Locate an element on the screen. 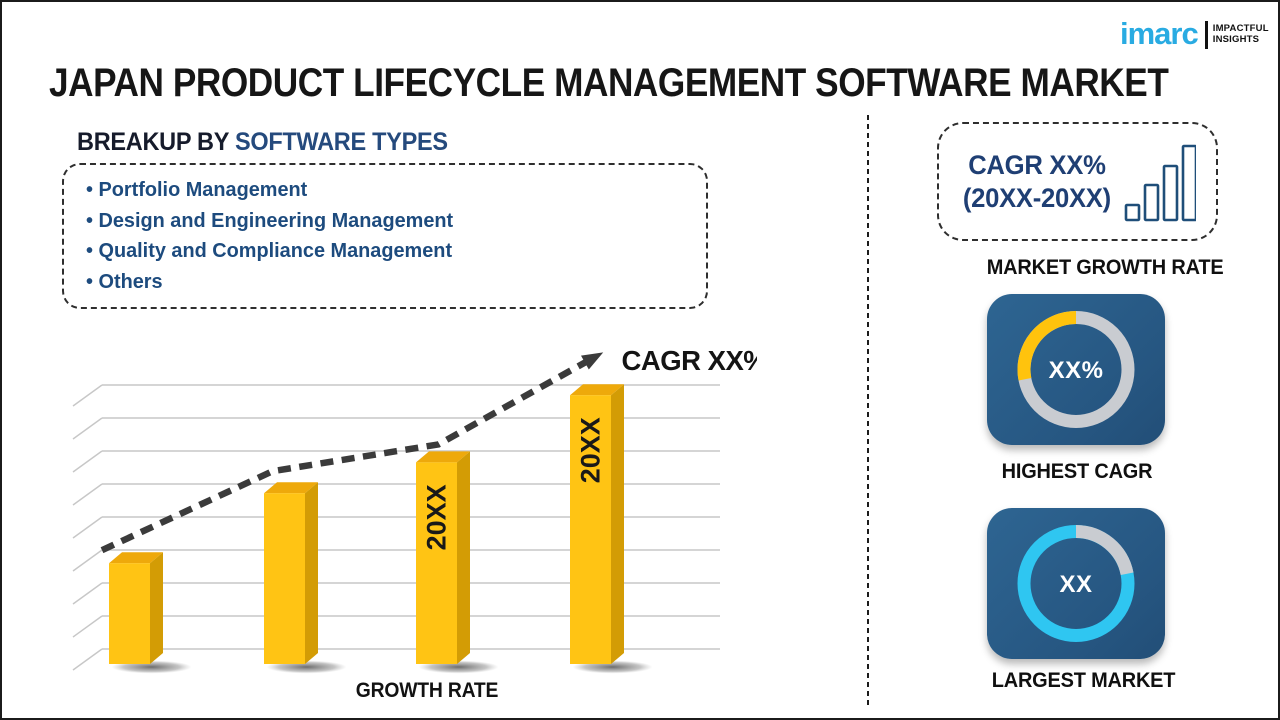  largest-market-card: XX is located at coordinates (1076, 583).